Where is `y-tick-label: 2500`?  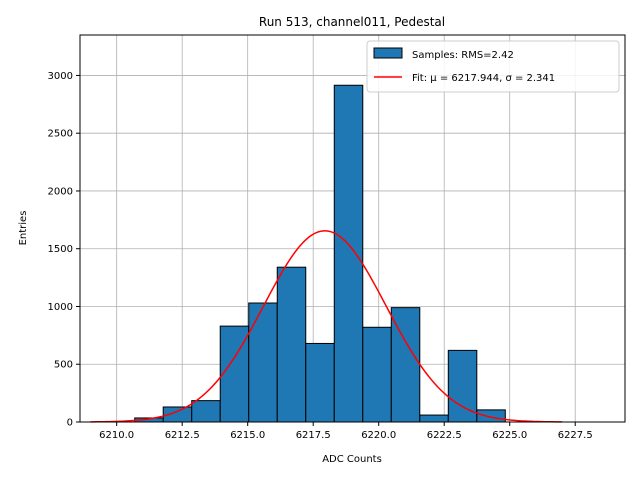 y-tick-label: 2500 is located at coordinates (60, 134).